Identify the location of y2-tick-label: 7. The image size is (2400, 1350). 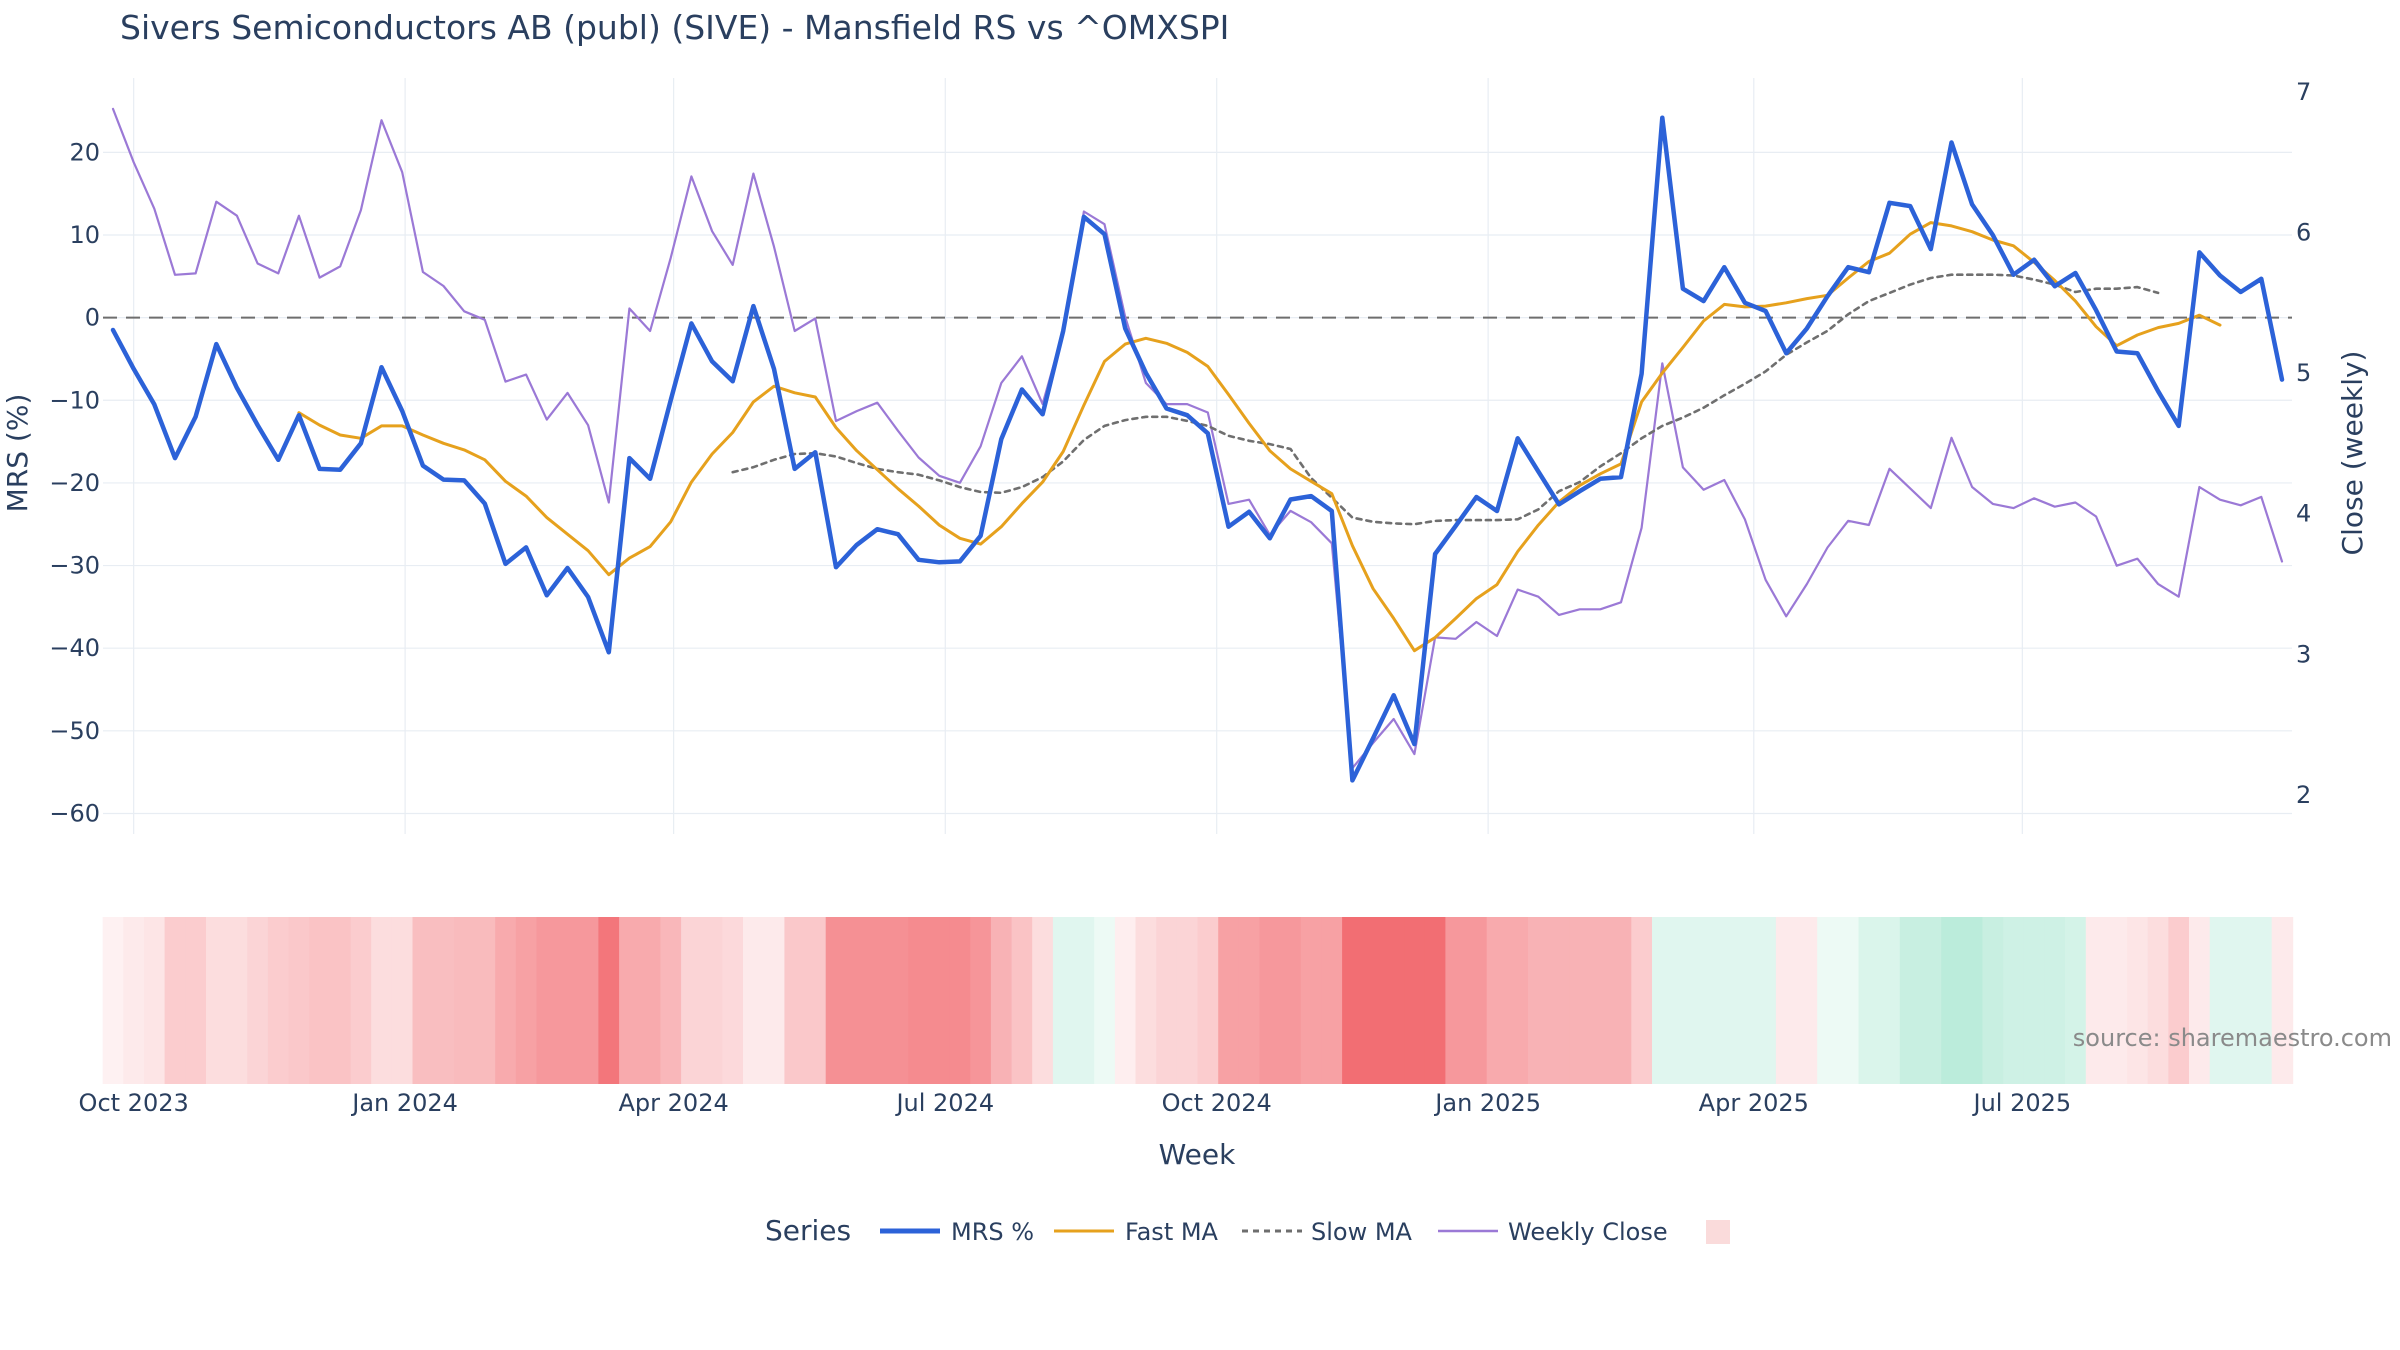
(2303, 92).